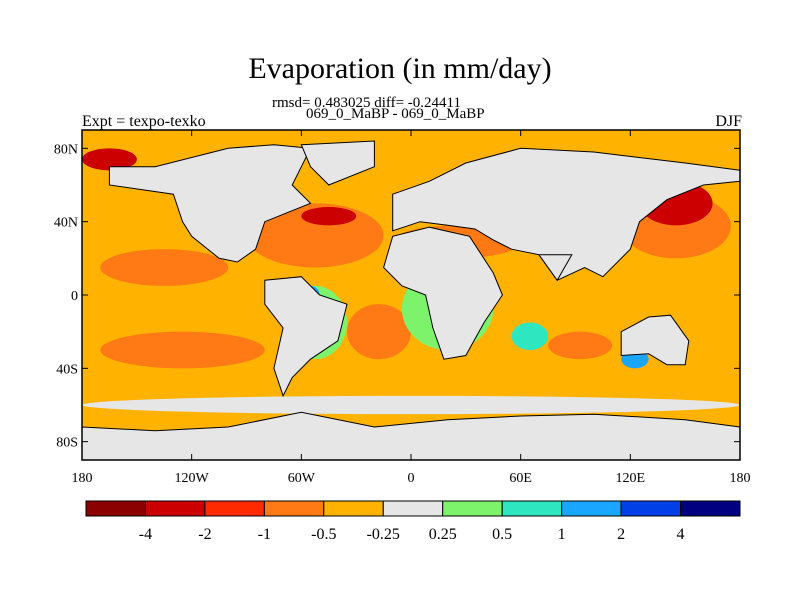 This screenshot has width=800, height=600. I want to click on plot-title: Evaporation (in mm/day), so click(400, 68).